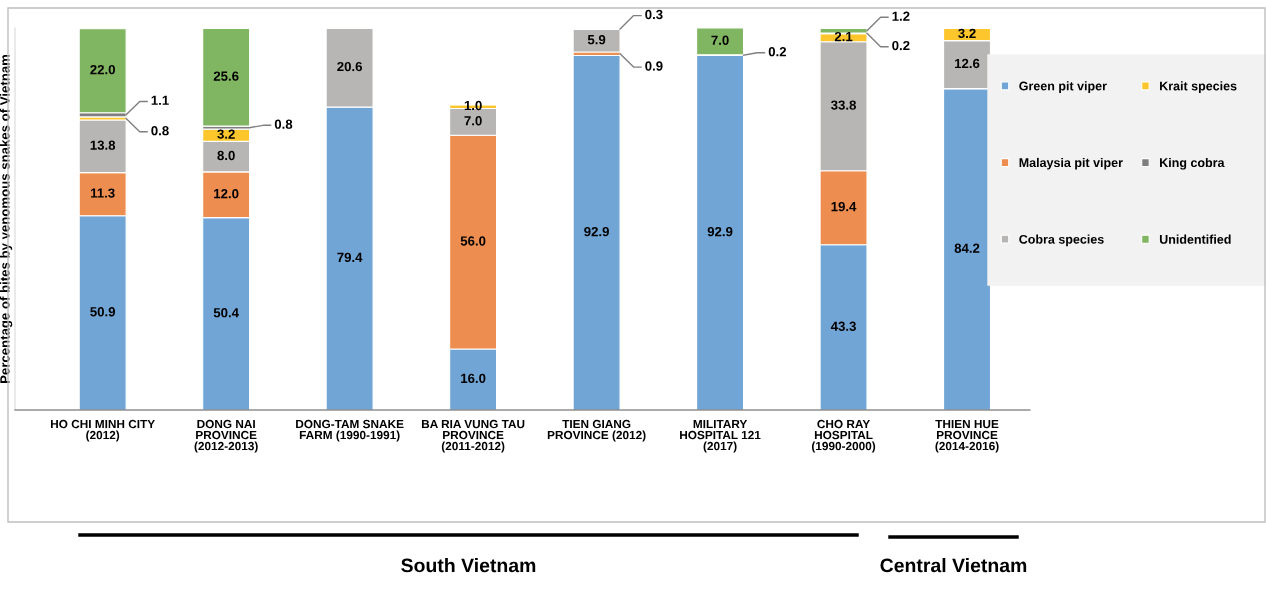 The image size is (1266, 592). Describe the element at coordinates (226, 313) in the screenshot. I see `data-label: 50.4` at that location.